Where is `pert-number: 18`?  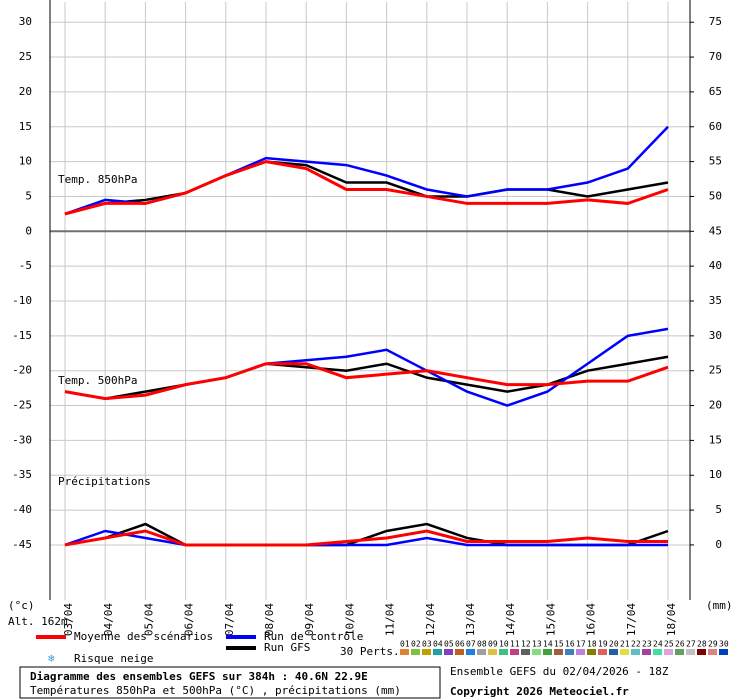 pert-number: 18 is located at coordinates (592, 644).